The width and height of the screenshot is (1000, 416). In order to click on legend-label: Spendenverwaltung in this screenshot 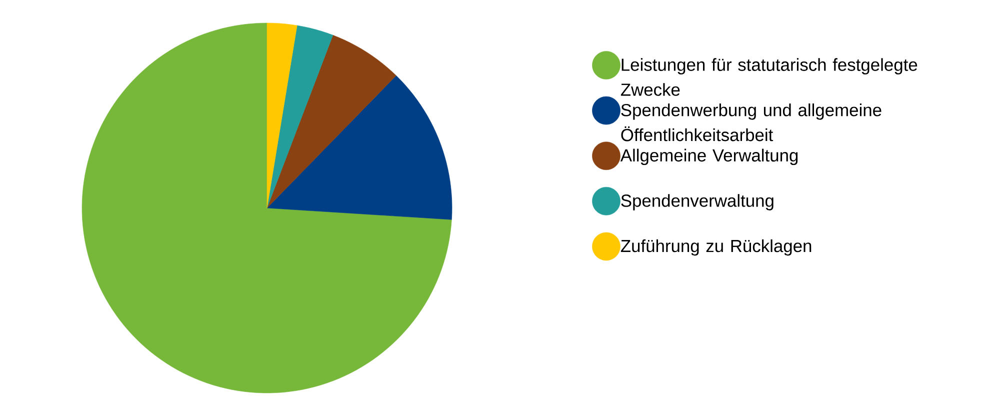, I will do `click(697, 202)`.